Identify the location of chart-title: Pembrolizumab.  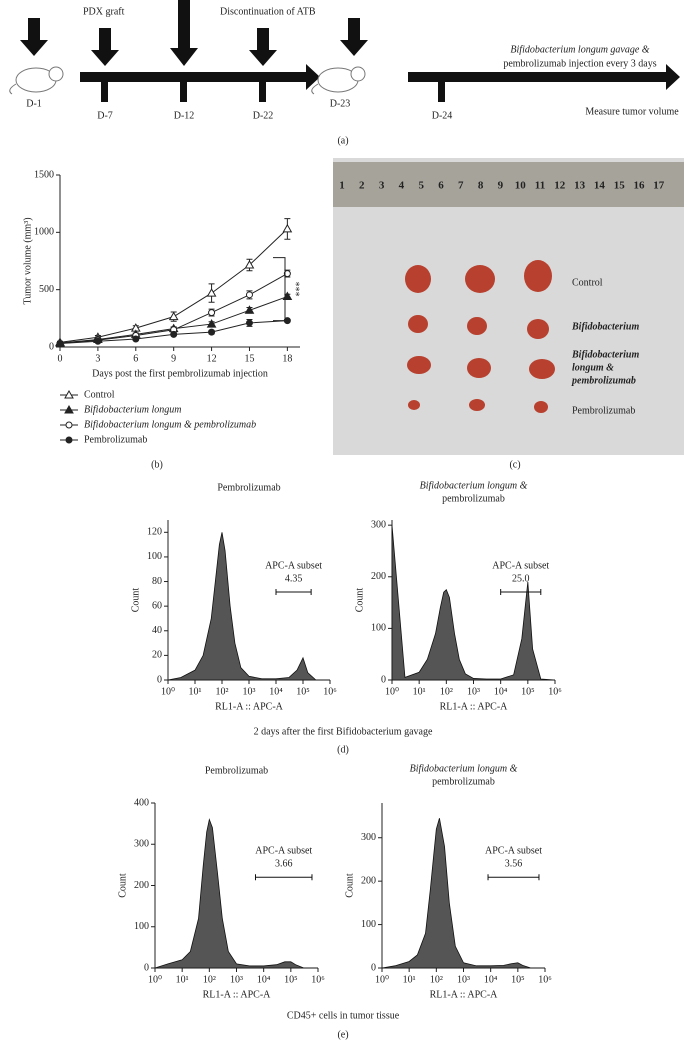
(236, 770).